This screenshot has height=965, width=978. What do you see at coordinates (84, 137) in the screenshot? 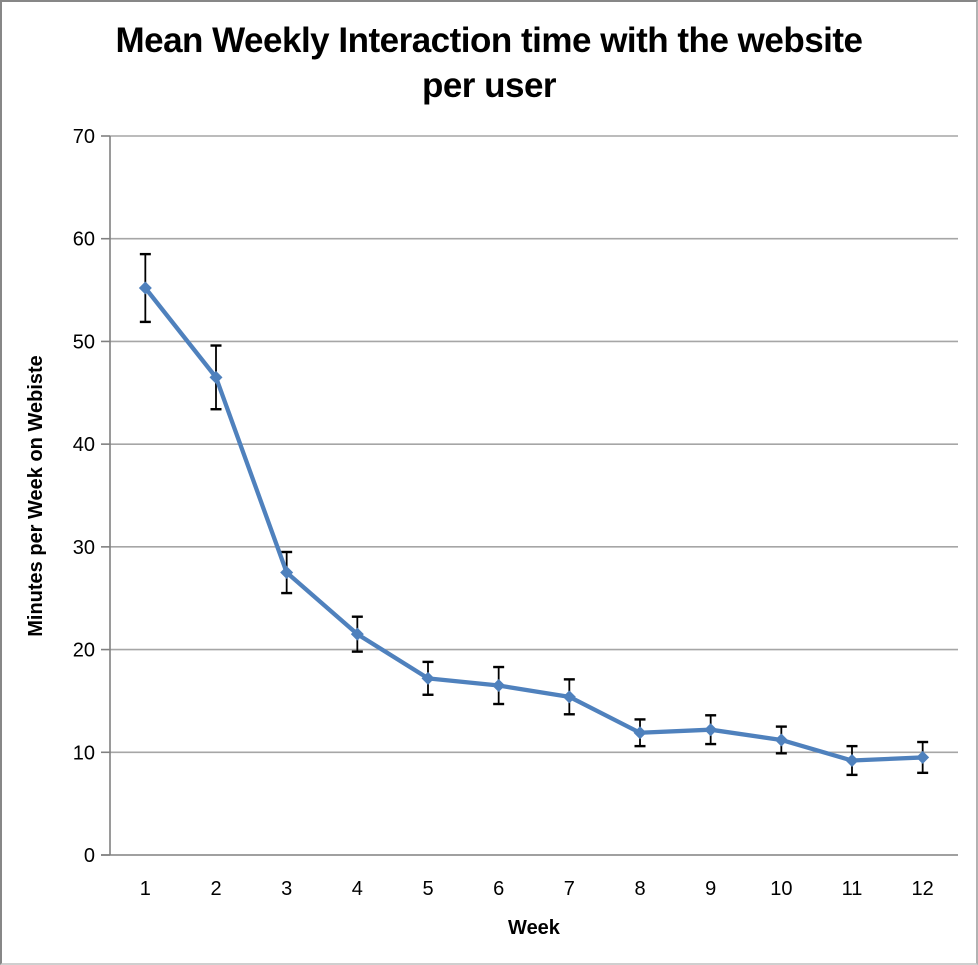
I see `y-tick-label: 70` at bounding box center [84, 137].